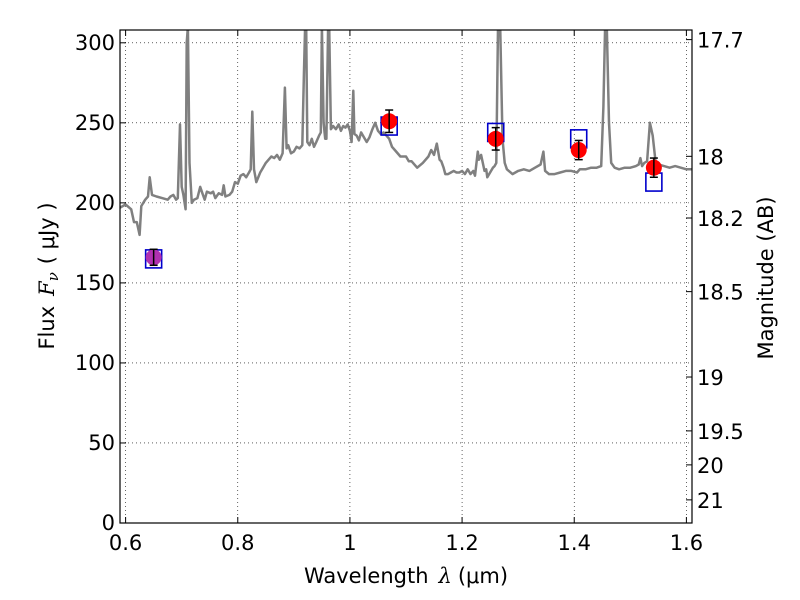  I want to click on x-tick-label: 1, so click(349, 543).